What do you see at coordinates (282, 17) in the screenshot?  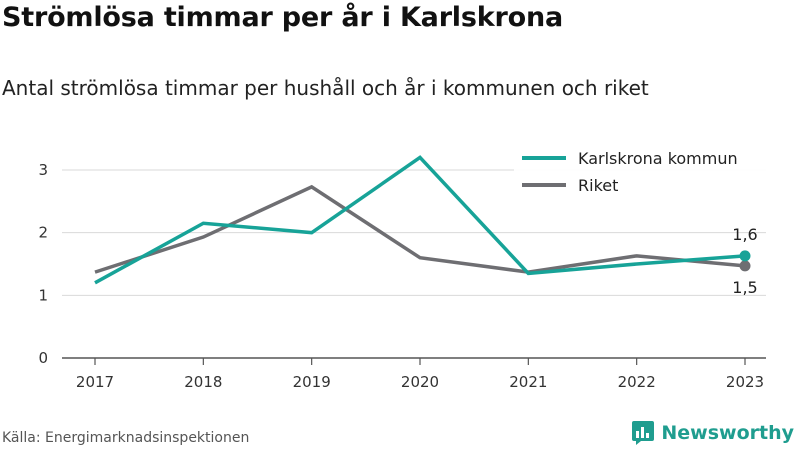 I see `chart-title: Strömlösa timmar per år i Karlskrona` at bounding box center [282, 17].